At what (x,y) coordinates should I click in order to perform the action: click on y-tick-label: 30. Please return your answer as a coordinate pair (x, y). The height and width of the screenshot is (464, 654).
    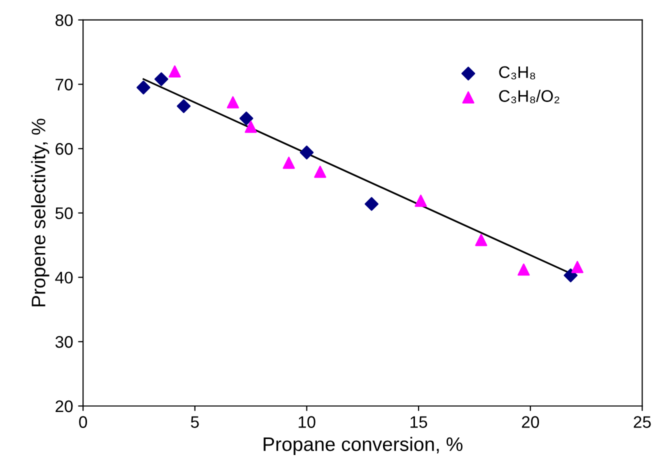
    Looking at the image, I should click on (64, 342).